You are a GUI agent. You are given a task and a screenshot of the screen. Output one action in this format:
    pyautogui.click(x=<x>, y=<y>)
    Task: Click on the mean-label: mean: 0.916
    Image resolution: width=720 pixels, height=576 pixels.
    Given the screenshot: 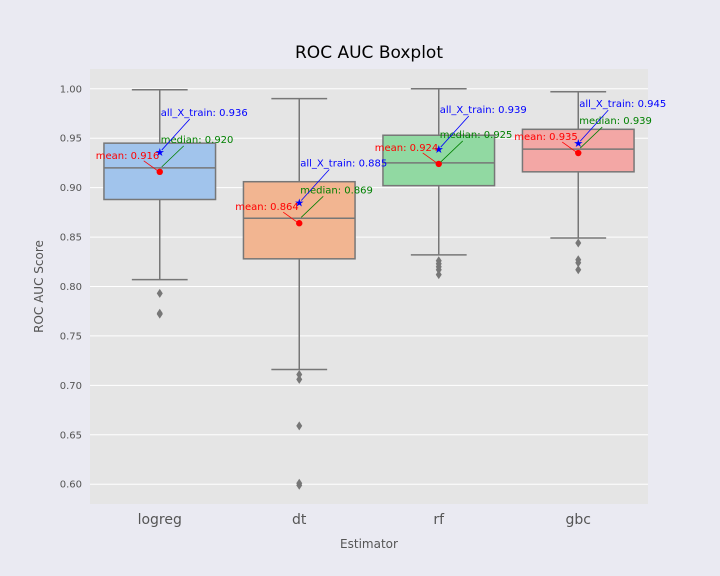 What is the action you would take?
    pyautogui.click(x=128, y=156)
    